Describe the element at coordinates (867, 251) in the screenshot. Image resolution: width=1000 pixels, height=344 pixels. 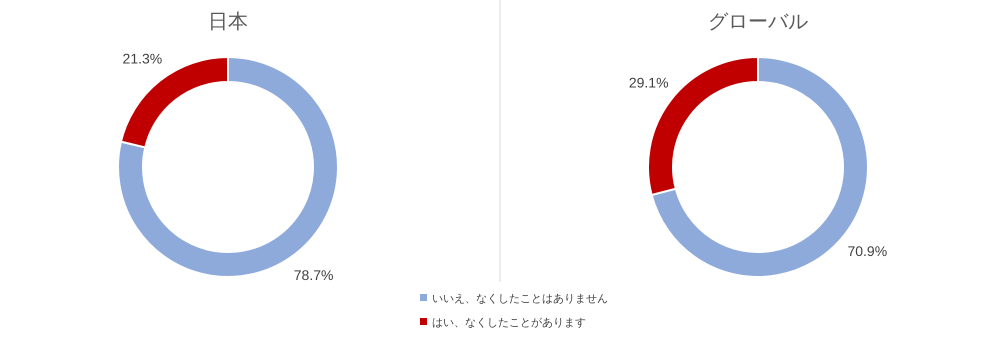
I see `data-label: 70.9%` at that location.